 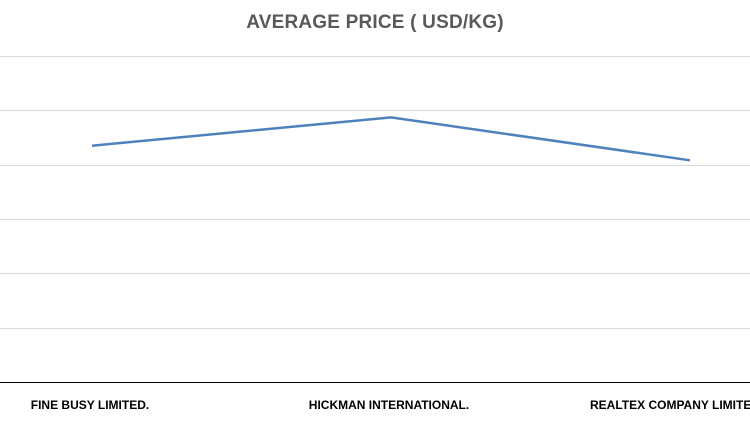 I want to click on x-tick-label: FINE BUSY LIMITED., so click(x=90, y=405).